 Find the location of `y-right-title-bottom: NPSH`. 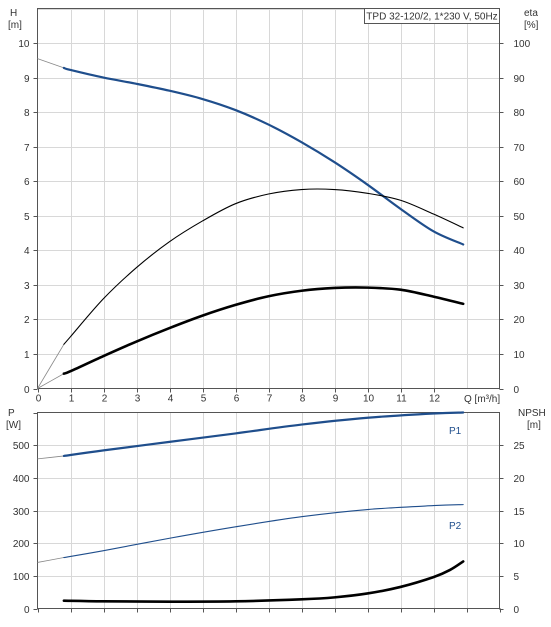

y-right-title-bottom: NPSH is located at coordinates (532, 413).